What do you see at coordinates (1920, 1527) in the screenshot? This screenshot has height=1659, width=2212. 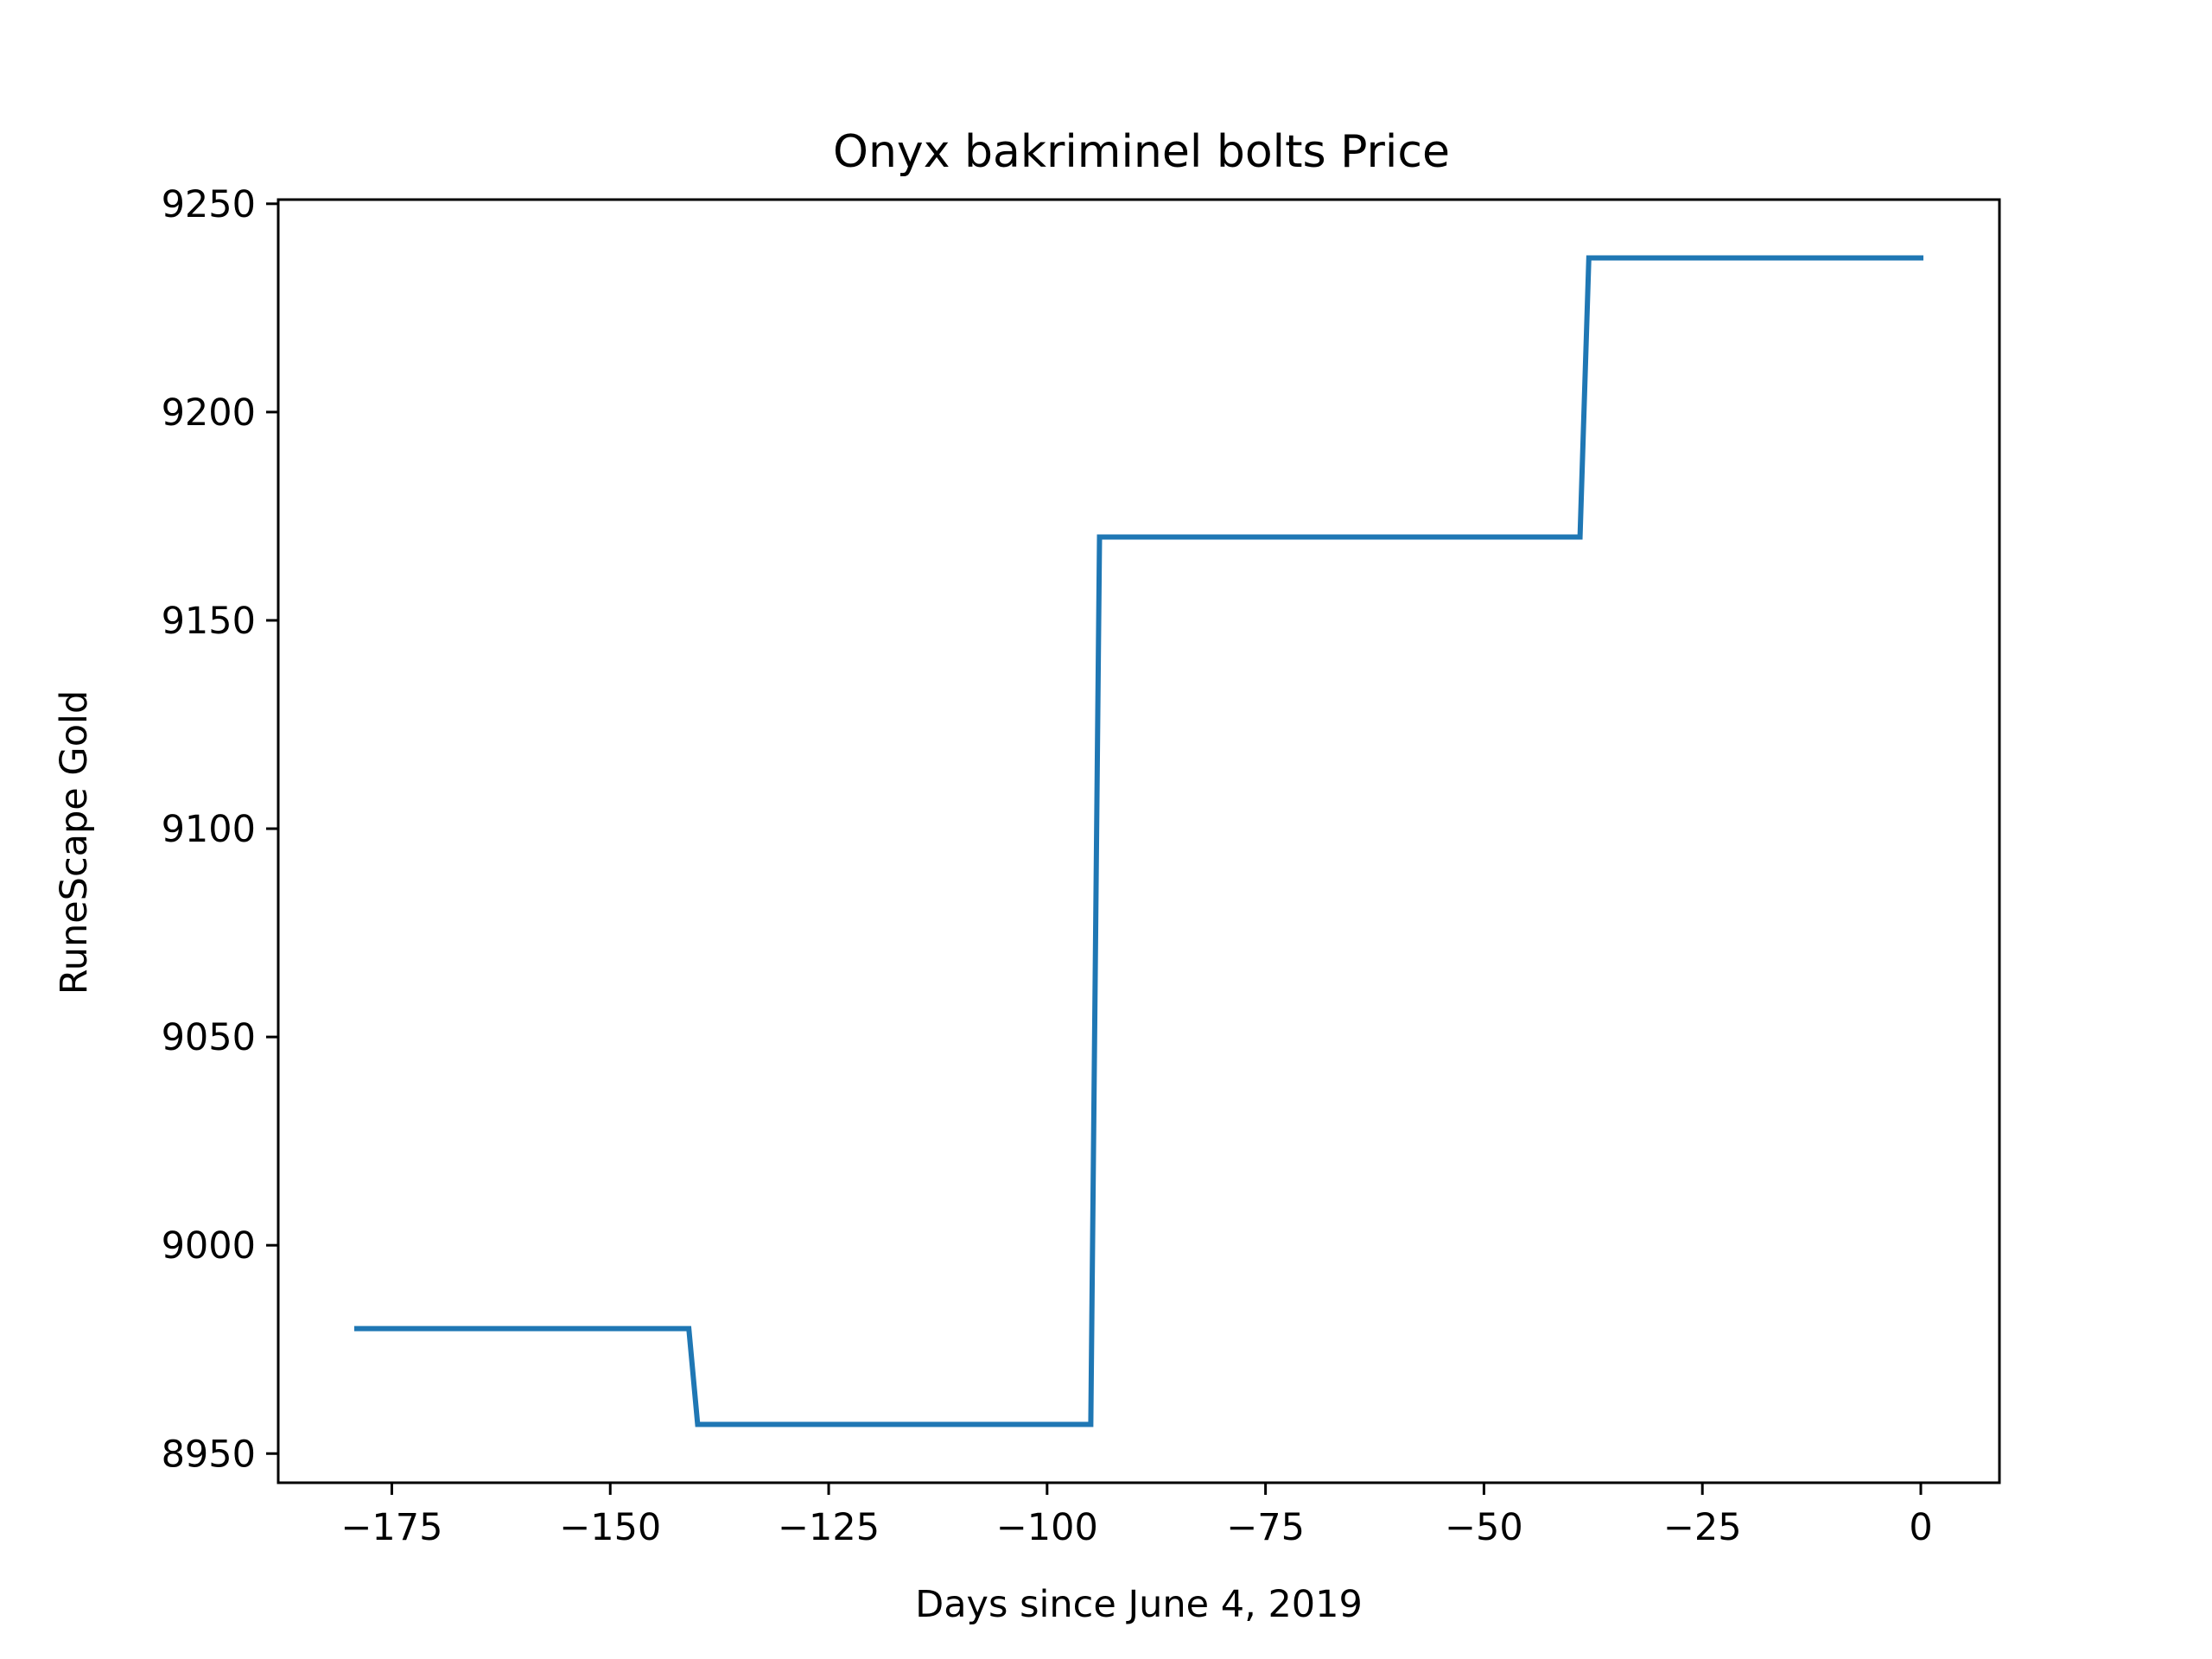 I see `x-tick-label: 0` at bounding box center [1920, 1527].